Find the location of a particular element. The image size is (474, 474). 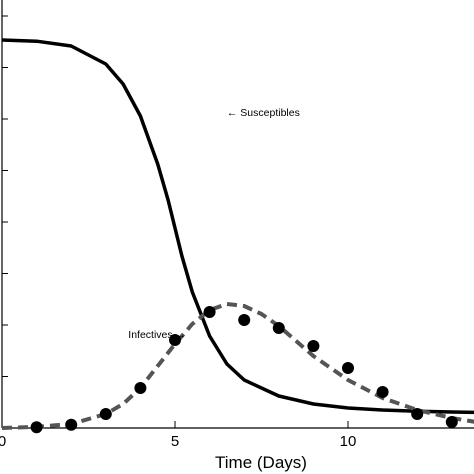

x-axis-title: Time (Days) is located at coordinates (261, 462).